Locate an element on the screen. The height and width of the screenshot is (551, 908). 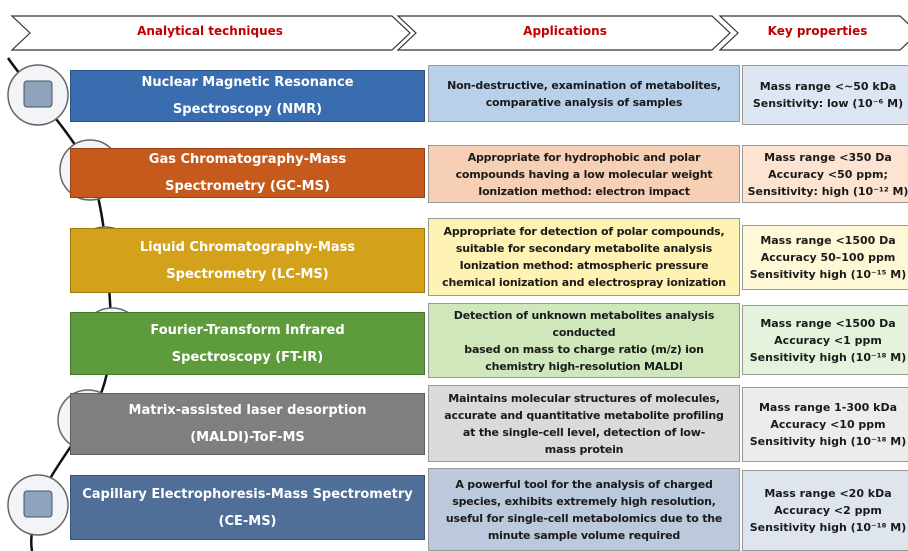
header-label: Applications is located at coordinates (565, 31).